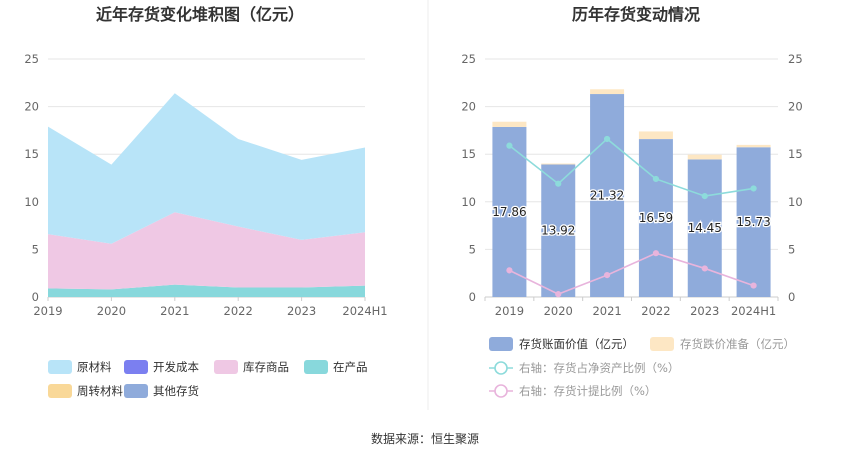 Image resolution: width=850 pixels, height=459 pixels. What do you see at coordinates (31, 107) in the screenshot?
I see `left-y-tick-label: 20` at bounding box center [31, 107].